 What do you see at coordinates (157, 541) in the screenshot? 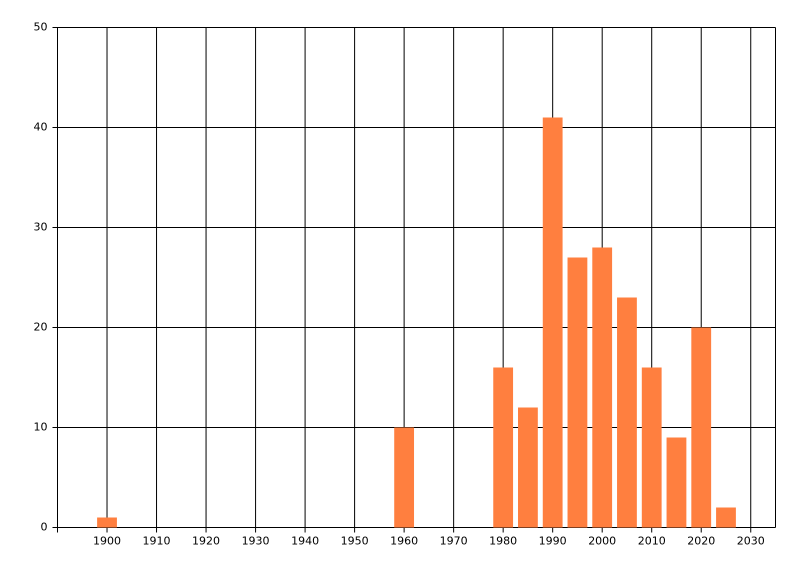
I see `x-tick-label: 1910` at bounding box center [157, 541].